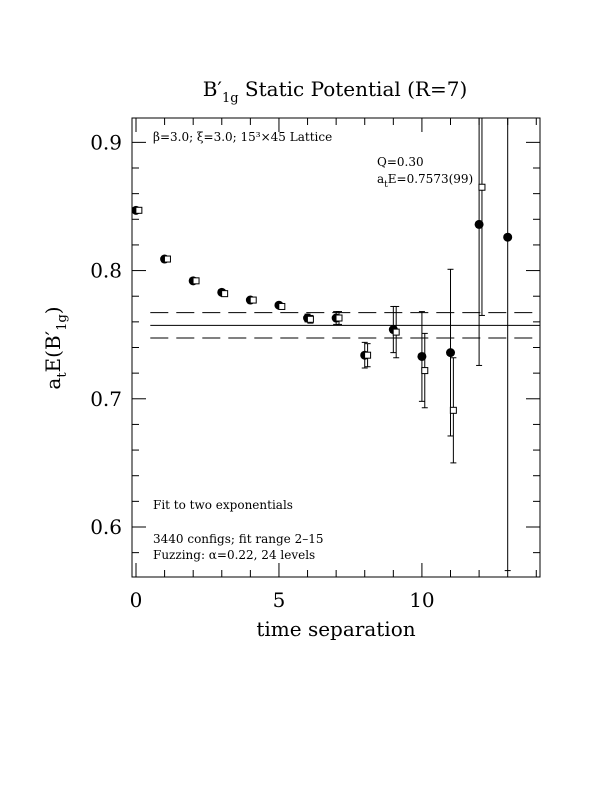 The height and width of the screenshot is (796, 612). Describe the element at coordinates (242, 137) in the screenshot. I see `annotation: β=3.0; ξ=3.0; 15³×45 Lattice` at that location.